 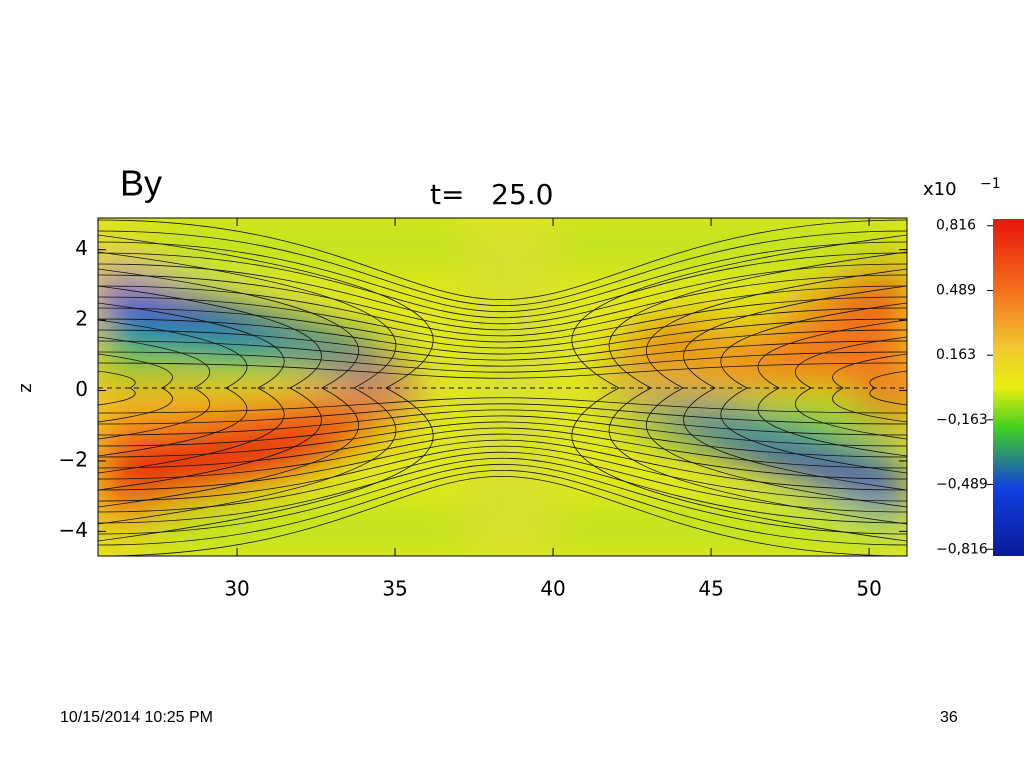 What do you see at coordinates (956, 226) in the screenshot?
I see `colorbar-tick-label: 0,816` at bounding box center [956, 226].